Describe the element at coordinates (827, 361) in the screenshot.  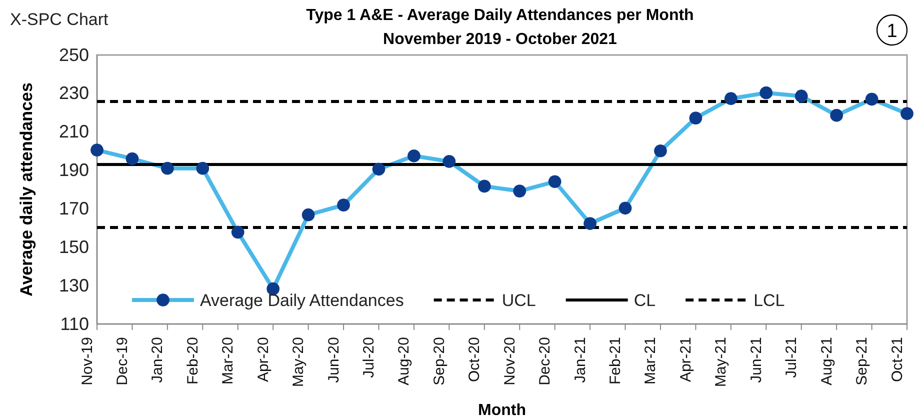
I see `x-tick-label: Aug-21` at that location.